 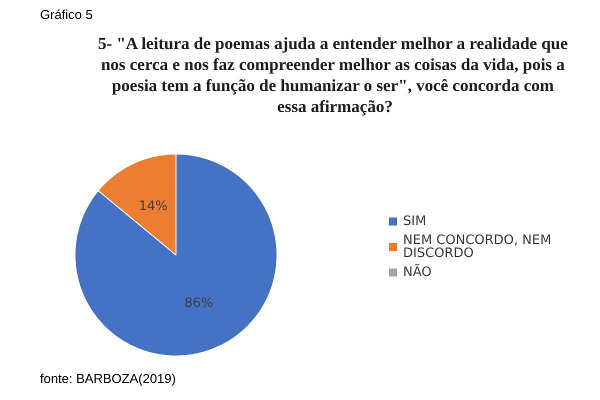 What do you see at coordinates (479, 247) in the screenshot?
I see `legend-label: NEM CONCORDO, NEM DISCORDO` at bounding box center [479, 247].